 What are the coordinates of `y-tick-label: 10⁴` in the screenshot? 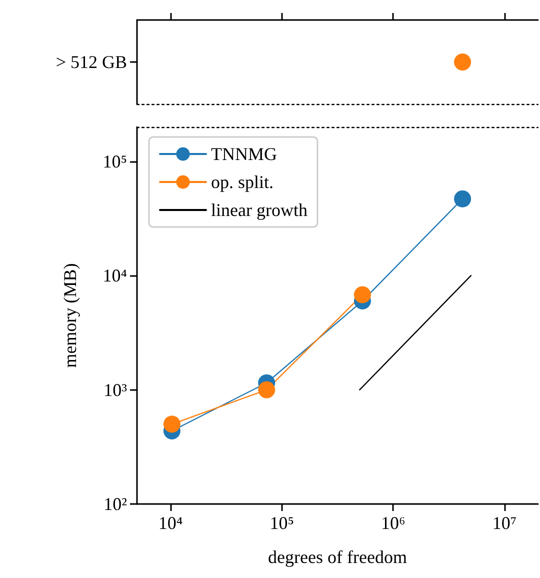 It's located at (114, 276).